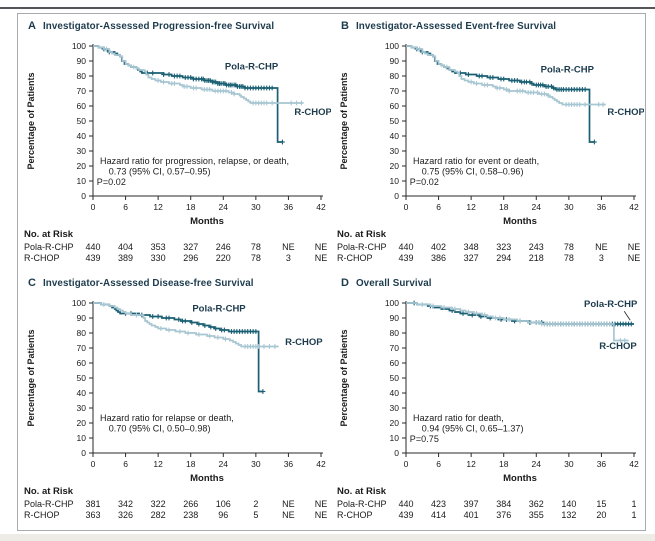 This screenshot has height=541, width=655. What do you see at coordinates (458, 417) in the screenshot?
I see `hazard-annotation-line: Hazard ratio for death,` at bounding box center [458, 417].